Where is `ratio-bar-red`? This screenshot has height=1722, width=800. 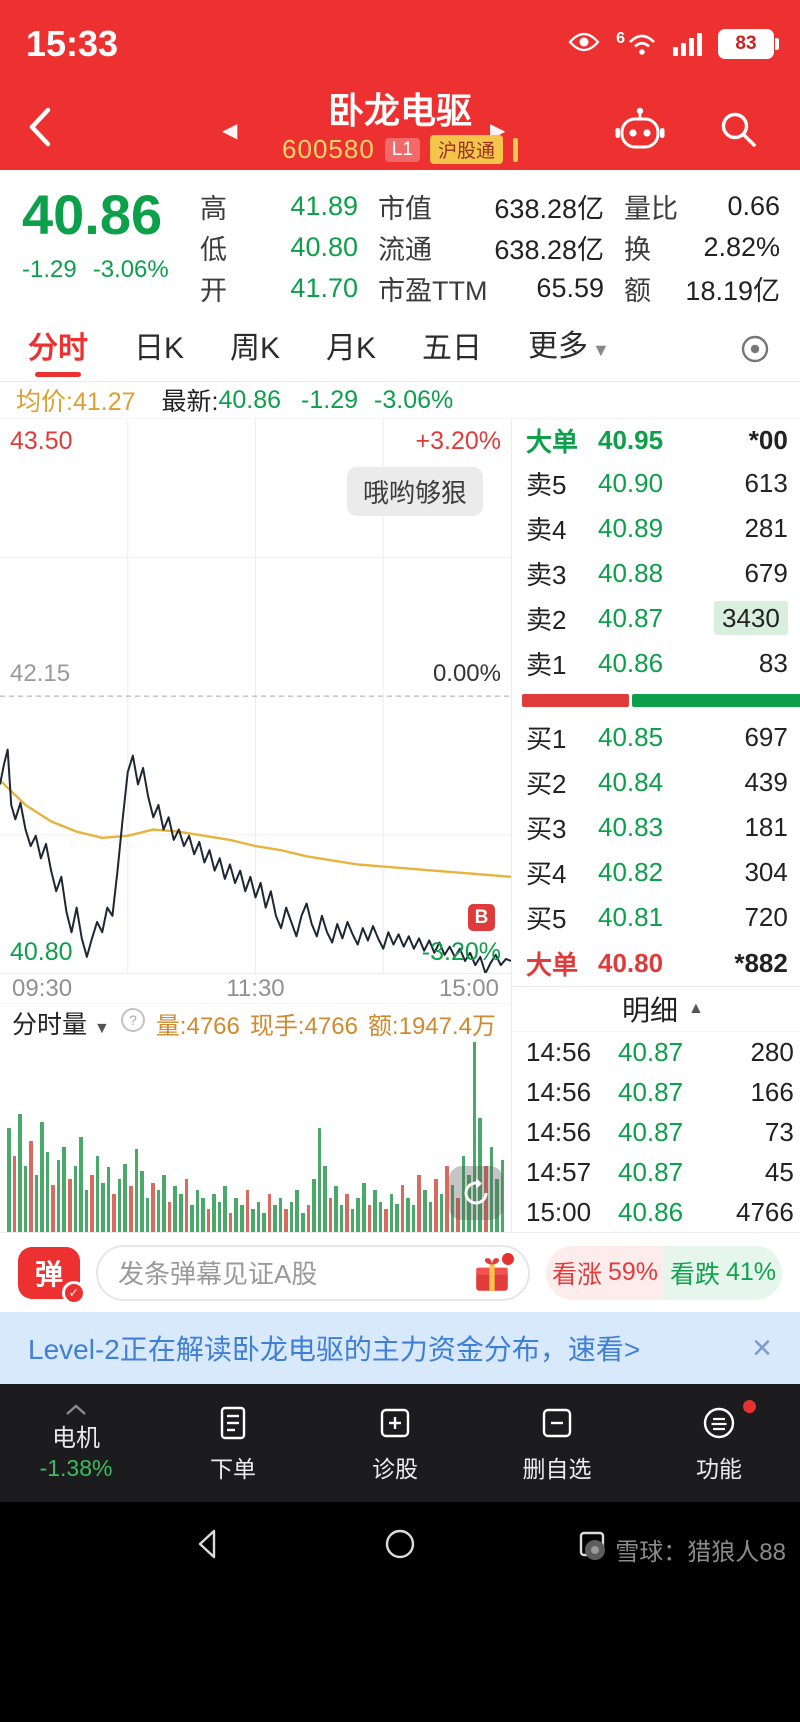
ratio-bar-red is located at coordinates (576, 700).